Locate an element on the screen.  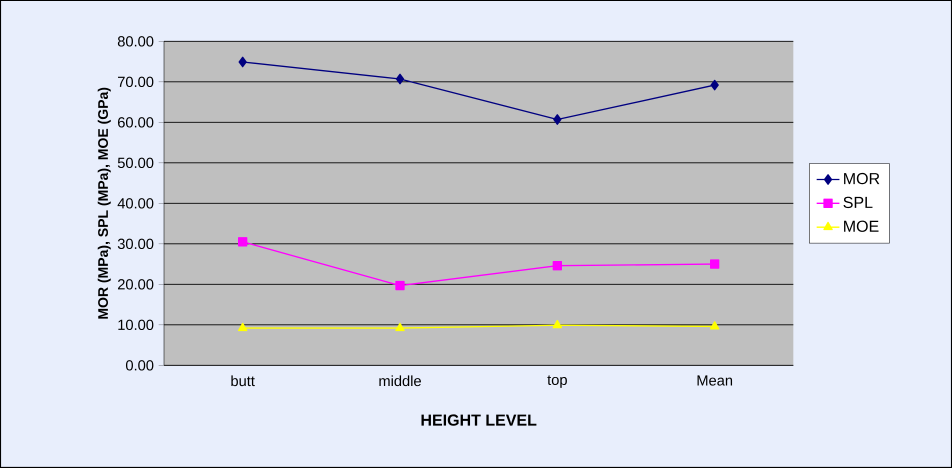
x-tick-label: middle is located at coordinates (400, 380).